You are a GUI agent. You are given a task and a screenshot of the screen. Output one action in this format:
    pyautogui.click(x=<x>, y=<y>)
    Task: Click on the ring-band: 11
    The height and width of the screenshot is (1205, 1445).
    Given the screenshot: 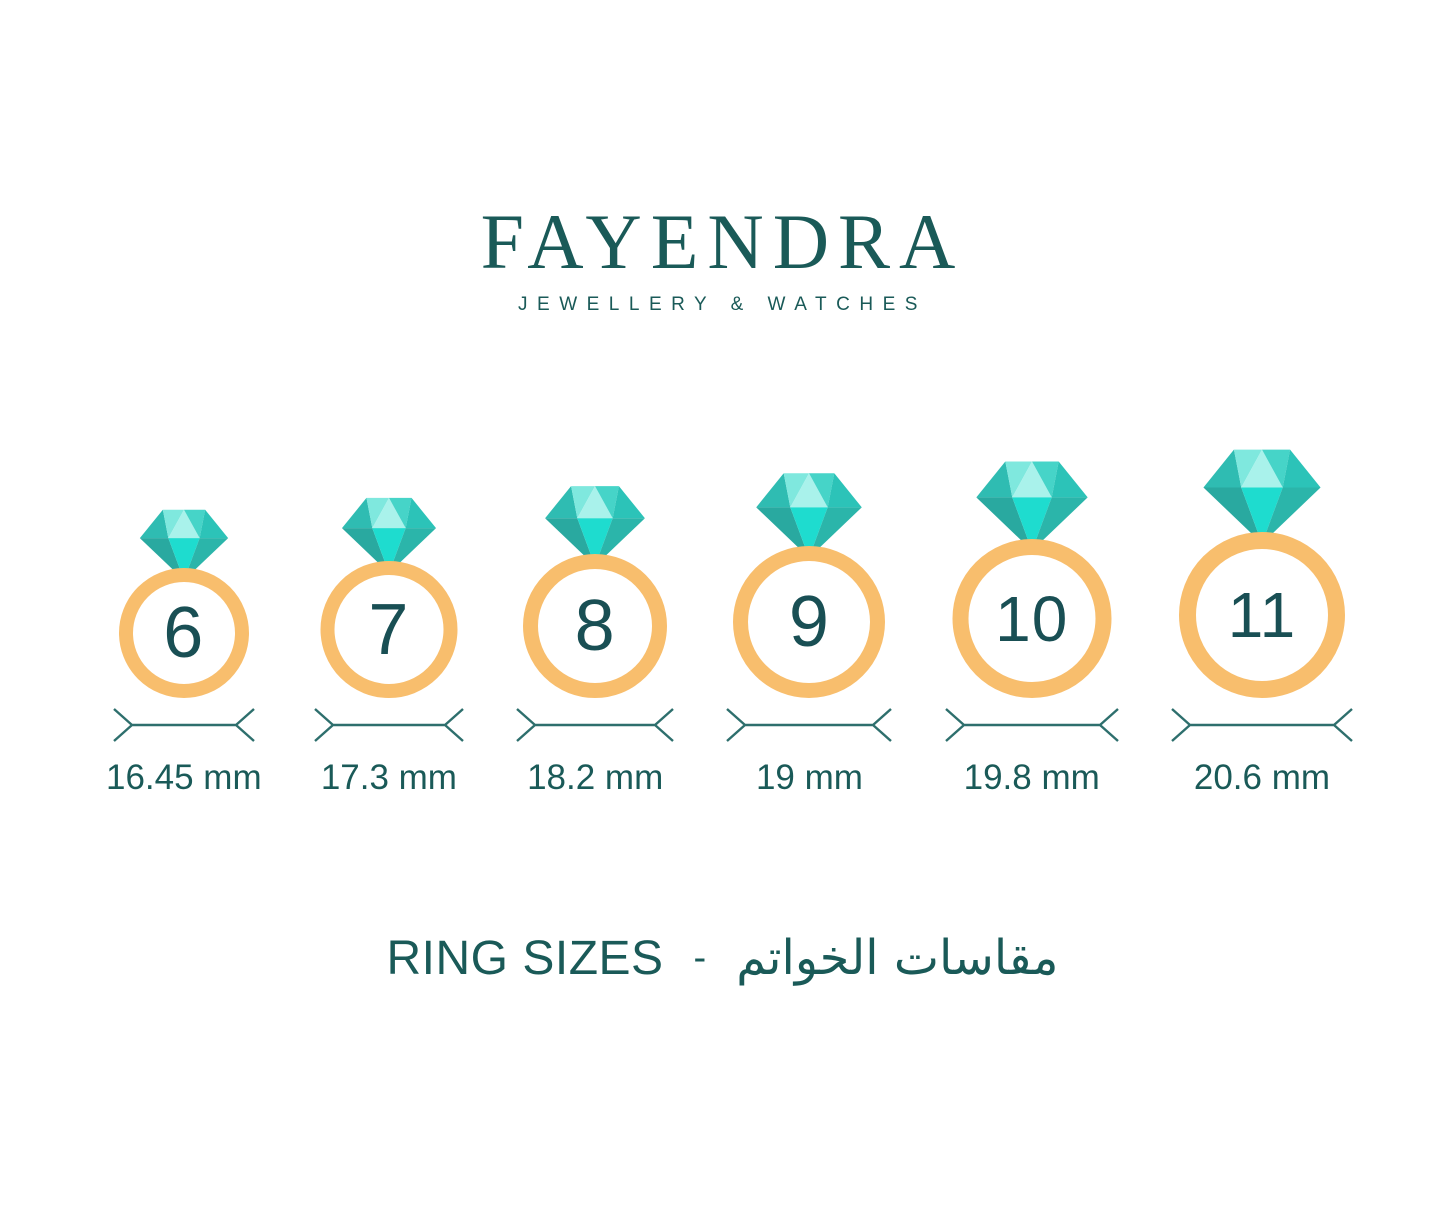 What is the action you would take?
    pyautogui.click(x=1261, y=615)
    